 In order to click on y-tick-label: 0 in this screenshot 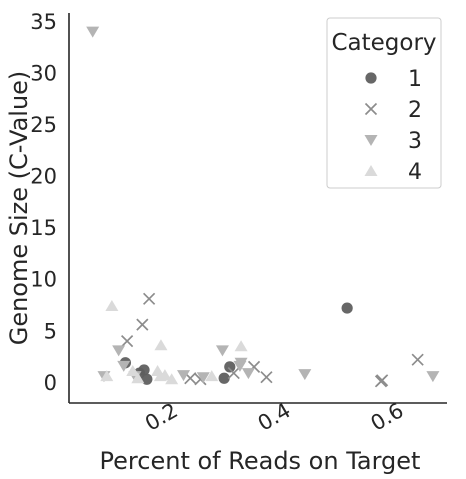, I will do `click(50, 383)`.